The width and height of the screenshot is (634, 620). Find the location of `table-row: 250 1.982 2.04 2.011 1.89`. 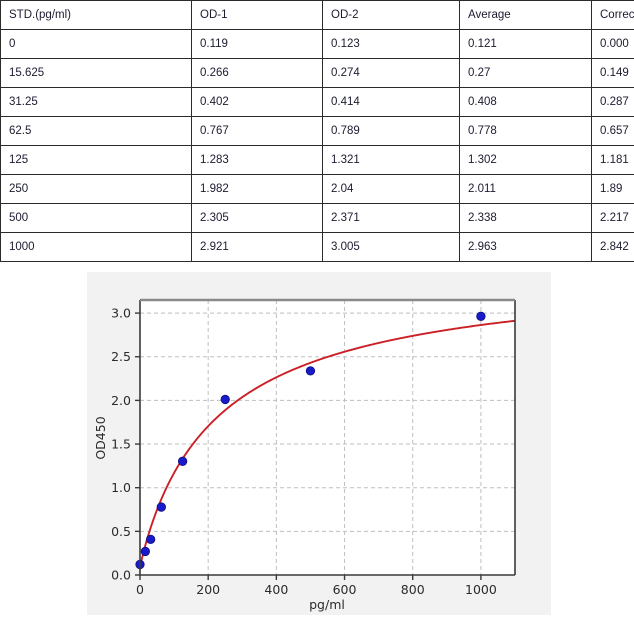

table-row: 250 1.982 2.04 2.011 1.89 is located at coordinates (317, 189).